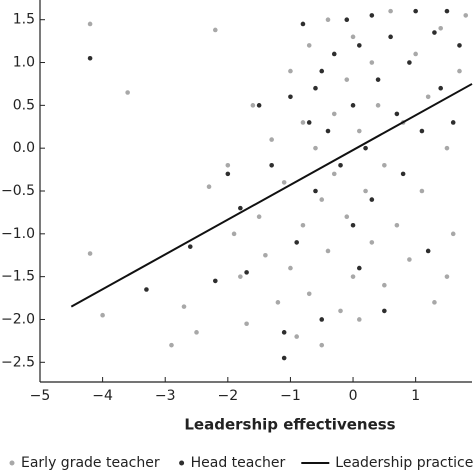 This screenshot has width=474, height=474. What do you see at coordinates (228, 396) in the screenshot?
I see `x-tick-label: −2` at bounding box center [228, 396].